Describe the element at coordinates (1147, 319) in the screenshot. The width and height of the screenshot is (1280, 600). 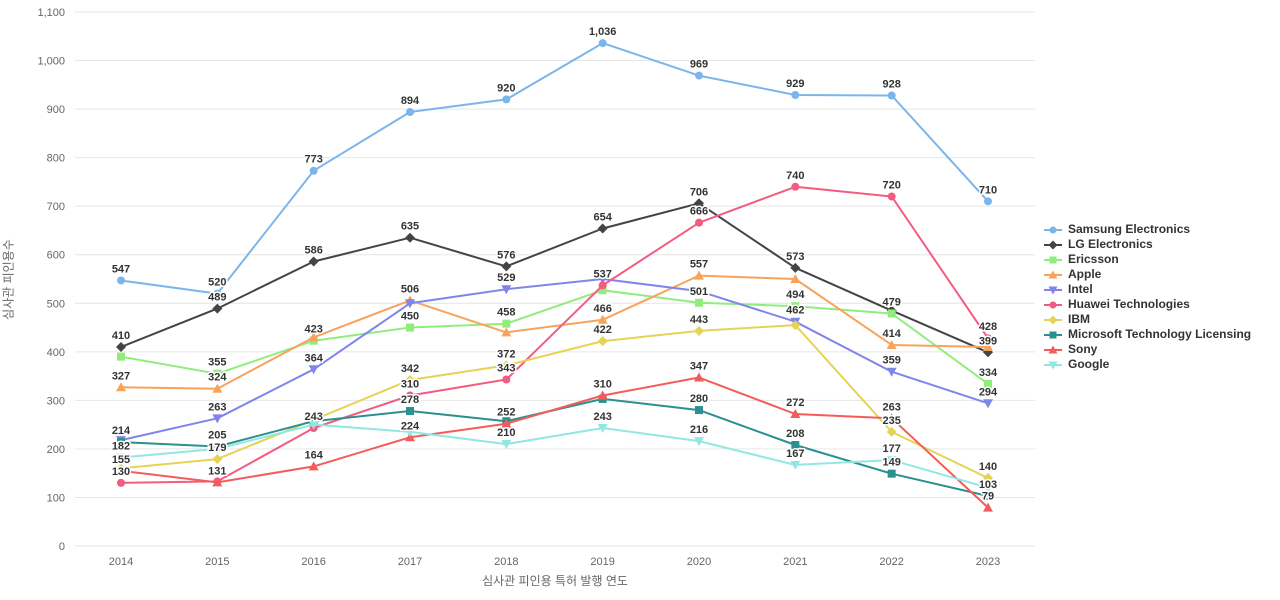
I see `legend-item-ibm: IBM` at that location.